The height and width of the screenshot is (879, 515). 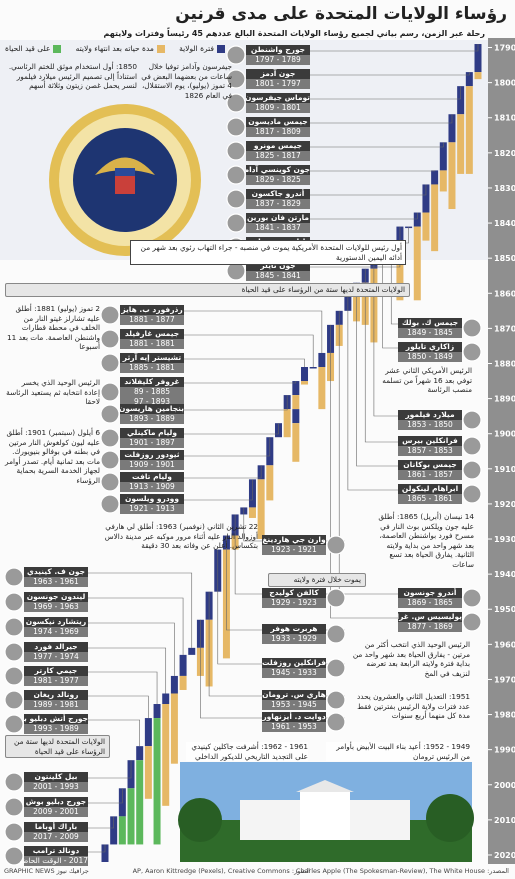 I want to click on y-tick-label: 1930, so click(x=504, y=539).